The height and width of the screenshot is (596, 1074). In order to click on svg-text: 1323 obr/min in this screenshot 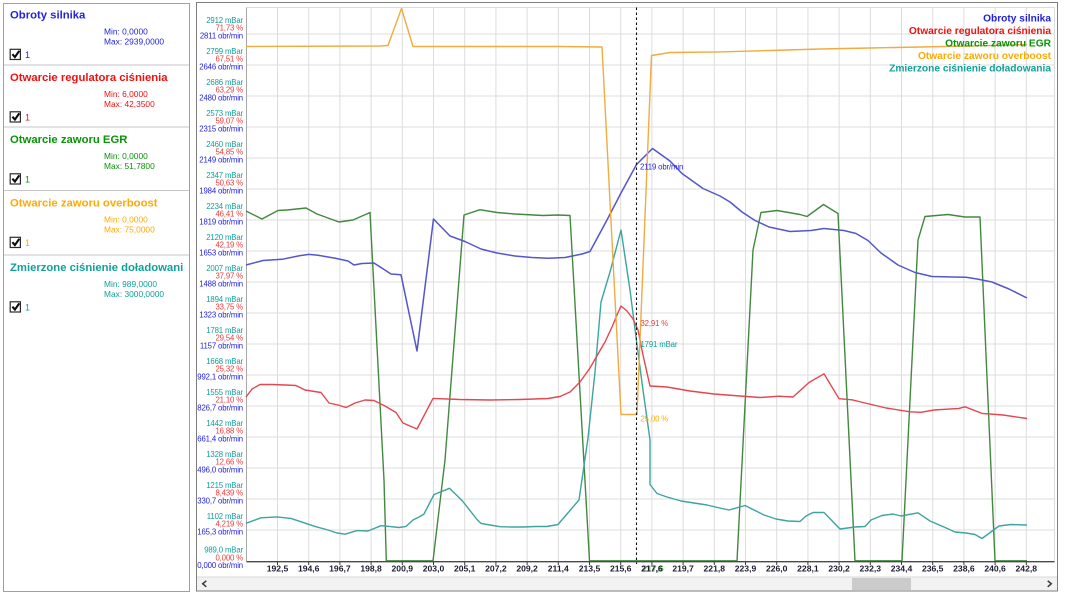, I will do `click(221, 314)`.